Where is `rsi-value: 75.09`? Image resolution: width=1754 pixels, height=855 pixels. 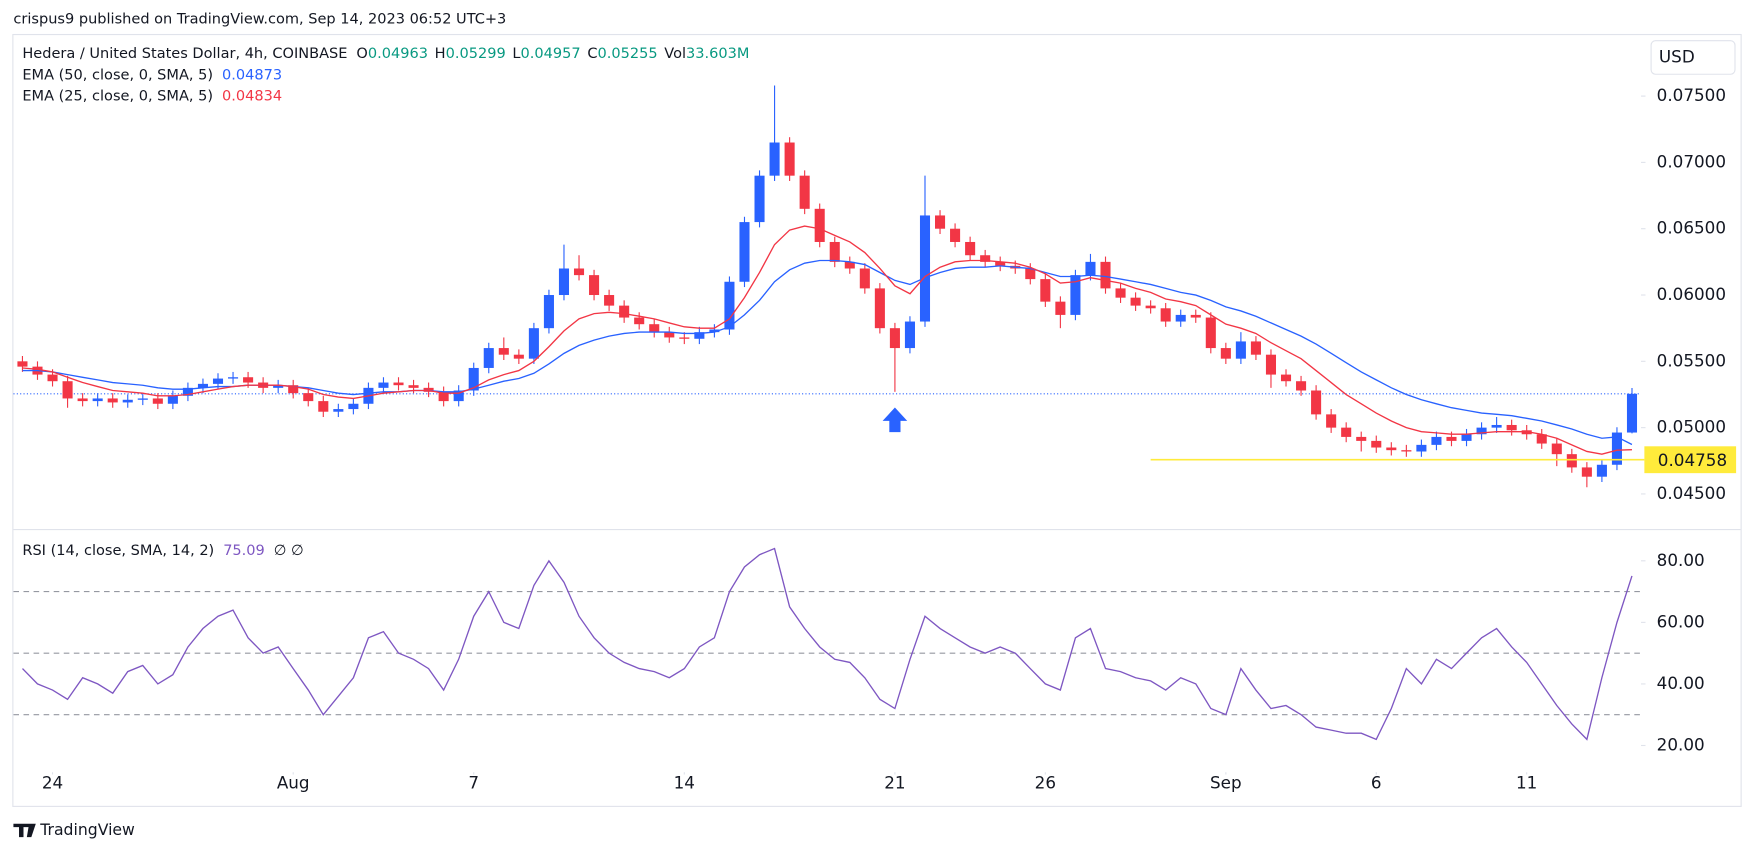 rsi-value: 75.09 is located at coordinates (244, 551).